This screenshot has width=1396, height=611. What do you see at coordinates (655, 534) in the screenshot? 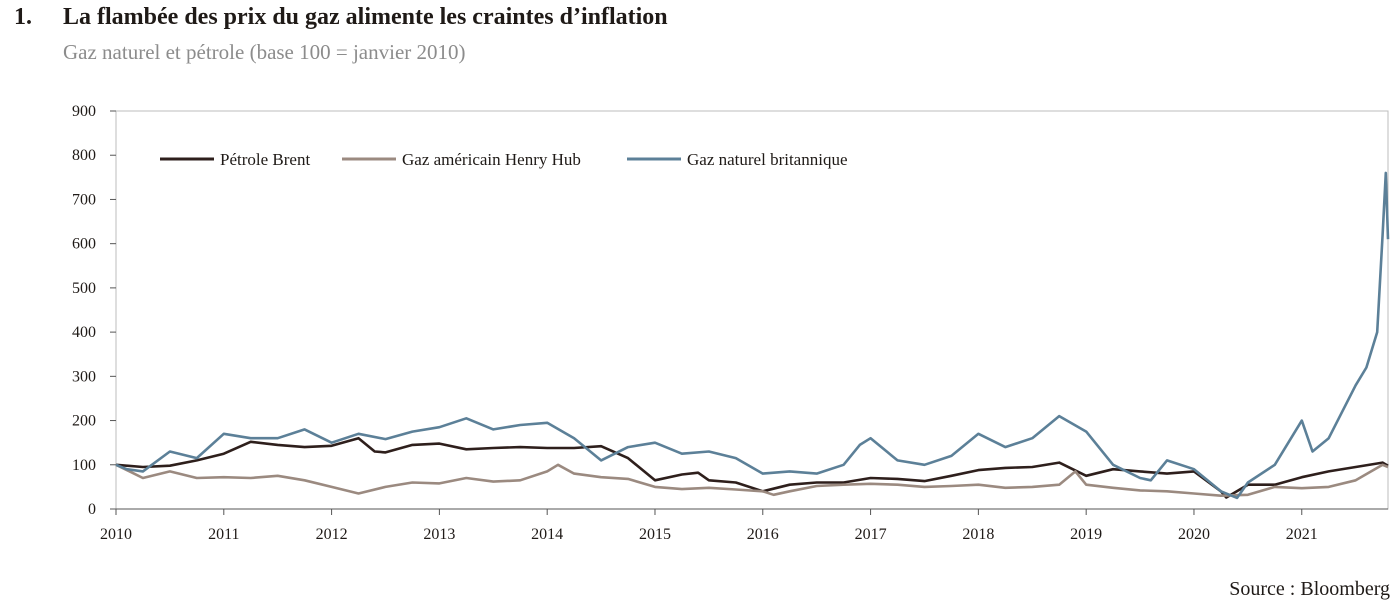
I see `x-tick-label: 2015` at bounding box center [655, 534].